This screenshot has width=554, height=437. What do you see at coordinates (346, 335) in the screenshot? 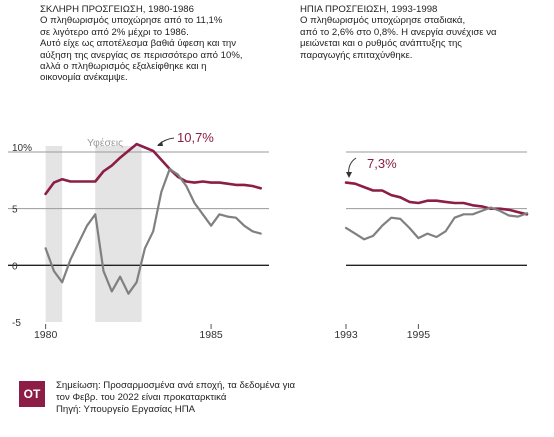
I see `right-x-tick-label-1993: 1993` at bounding box center [346, 335].